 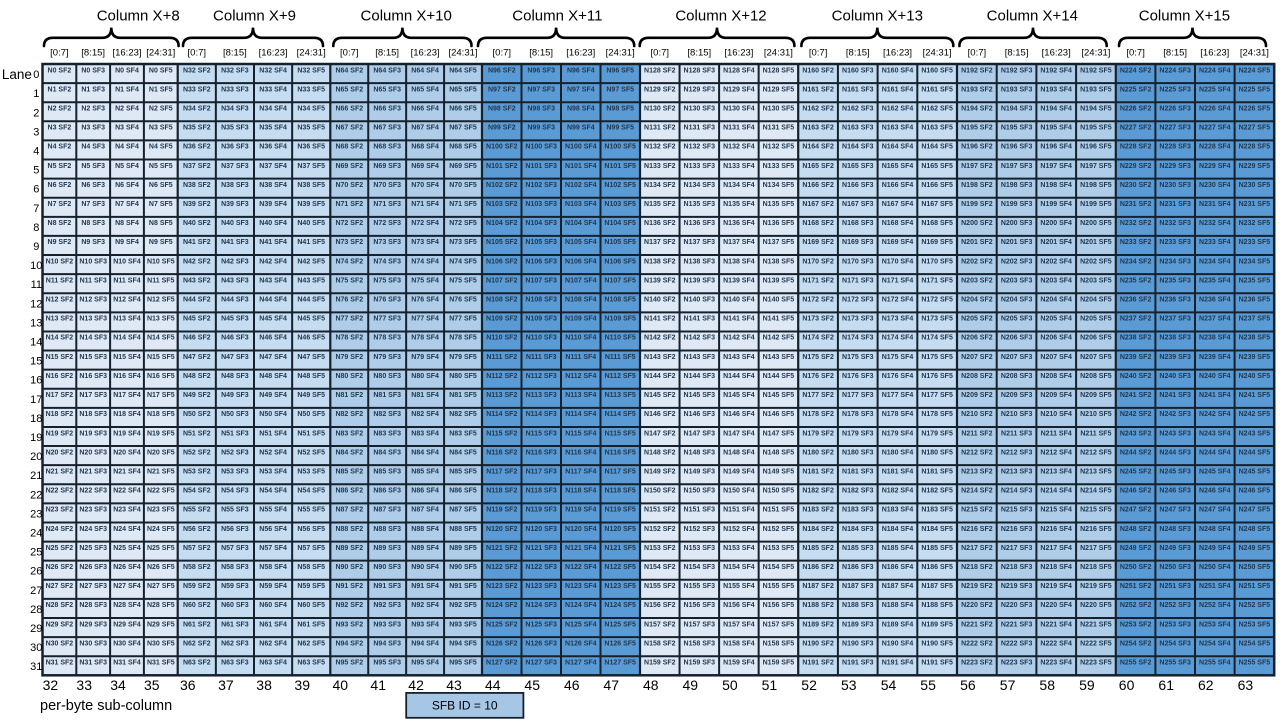 I want to click on svg-text: N241 SF3, so click(x=1175, y=395).